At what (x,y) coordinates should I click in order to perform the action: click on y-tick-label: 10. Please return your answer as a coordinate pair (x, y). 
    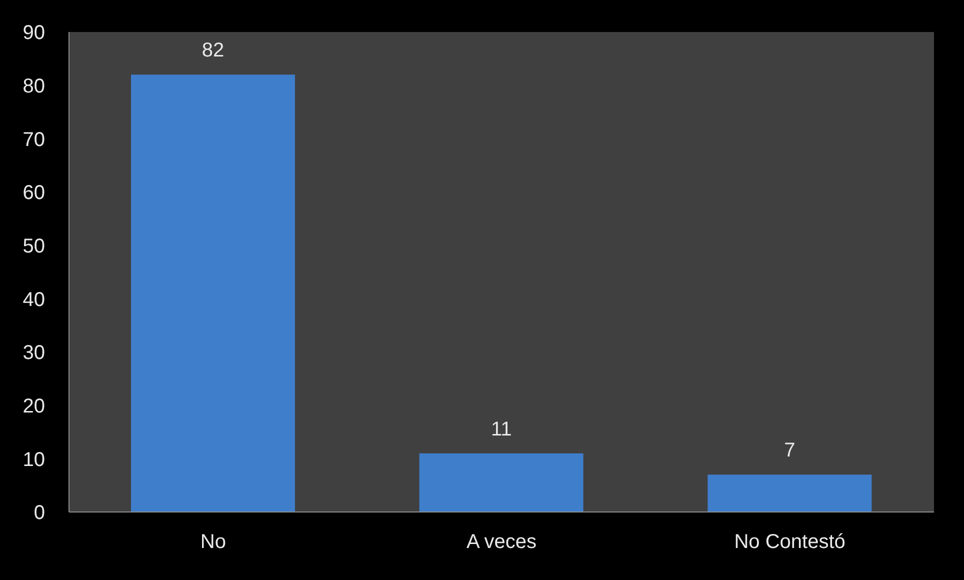
    Looking at the image, I should click on (33, 459).